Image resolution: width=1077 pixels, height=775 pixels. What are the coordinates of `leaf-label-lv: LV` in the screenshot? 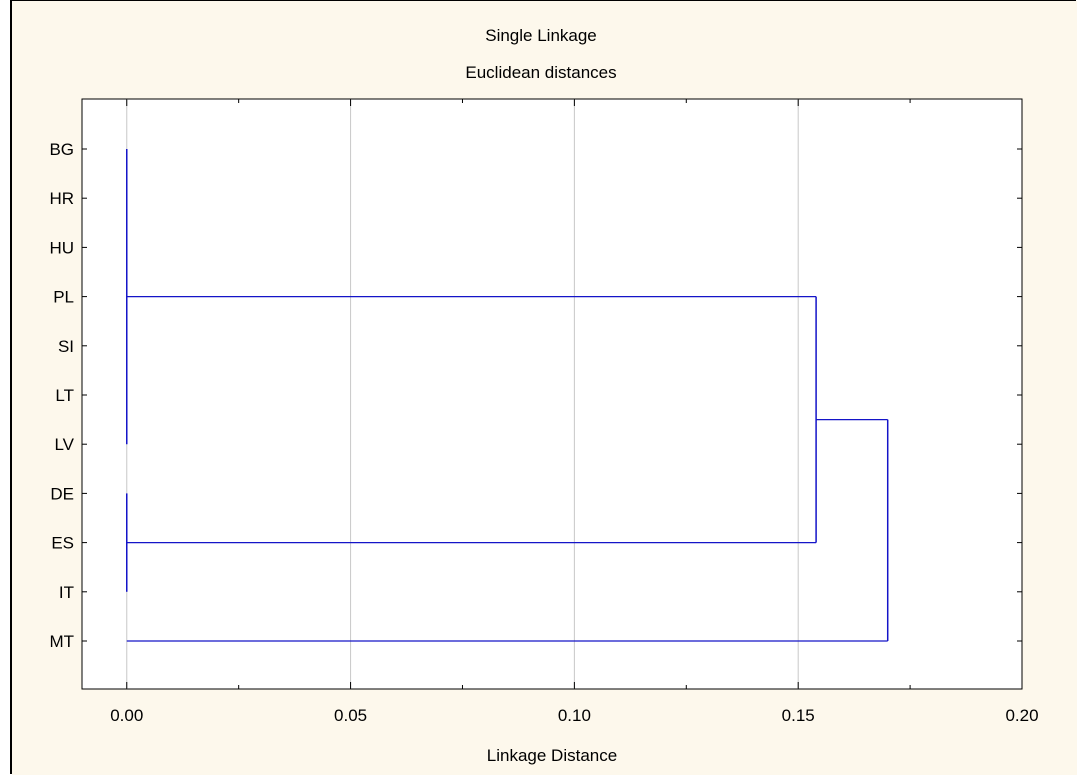 It's located at (64, 444).